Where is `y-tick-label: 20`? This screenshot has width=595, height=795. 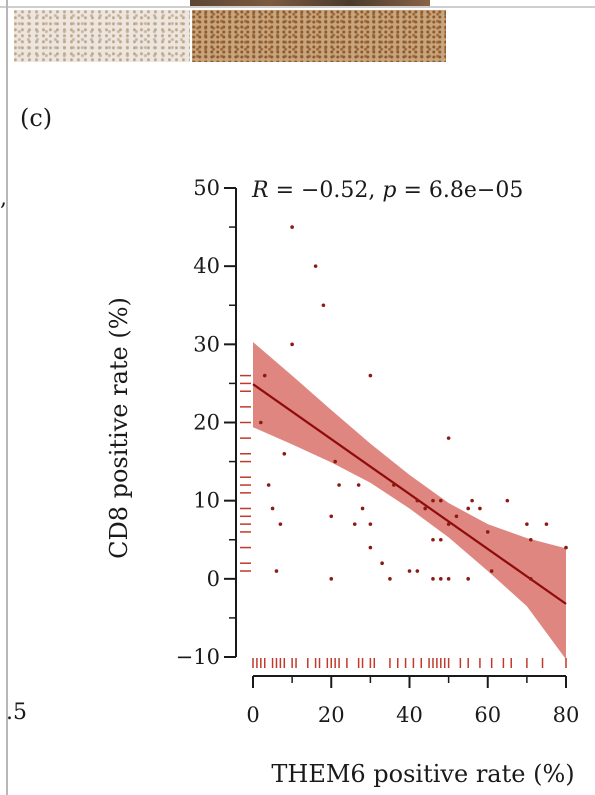 y-tick-label: 20 is located at coordinates (206, 423).